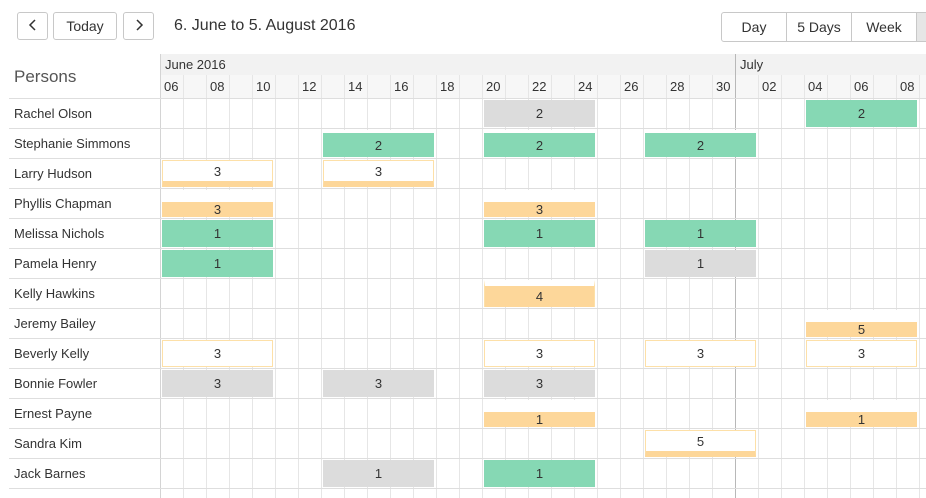 This screenshot has height=498, width=926. Describe the element at coordinates (493, 86) in the screenshot. I see `day-label: 20` at that location.